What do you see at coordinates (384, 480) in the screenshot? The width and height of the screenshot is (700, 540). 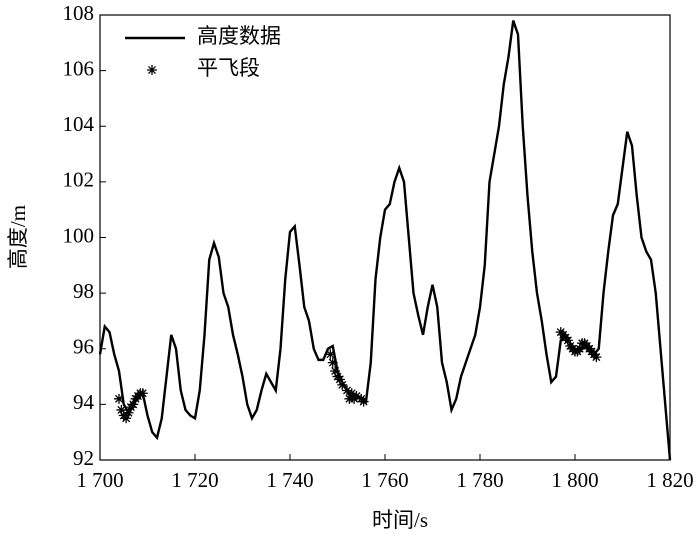 I see `x-tick-label: 1 760` at bounding box center [384, 480].